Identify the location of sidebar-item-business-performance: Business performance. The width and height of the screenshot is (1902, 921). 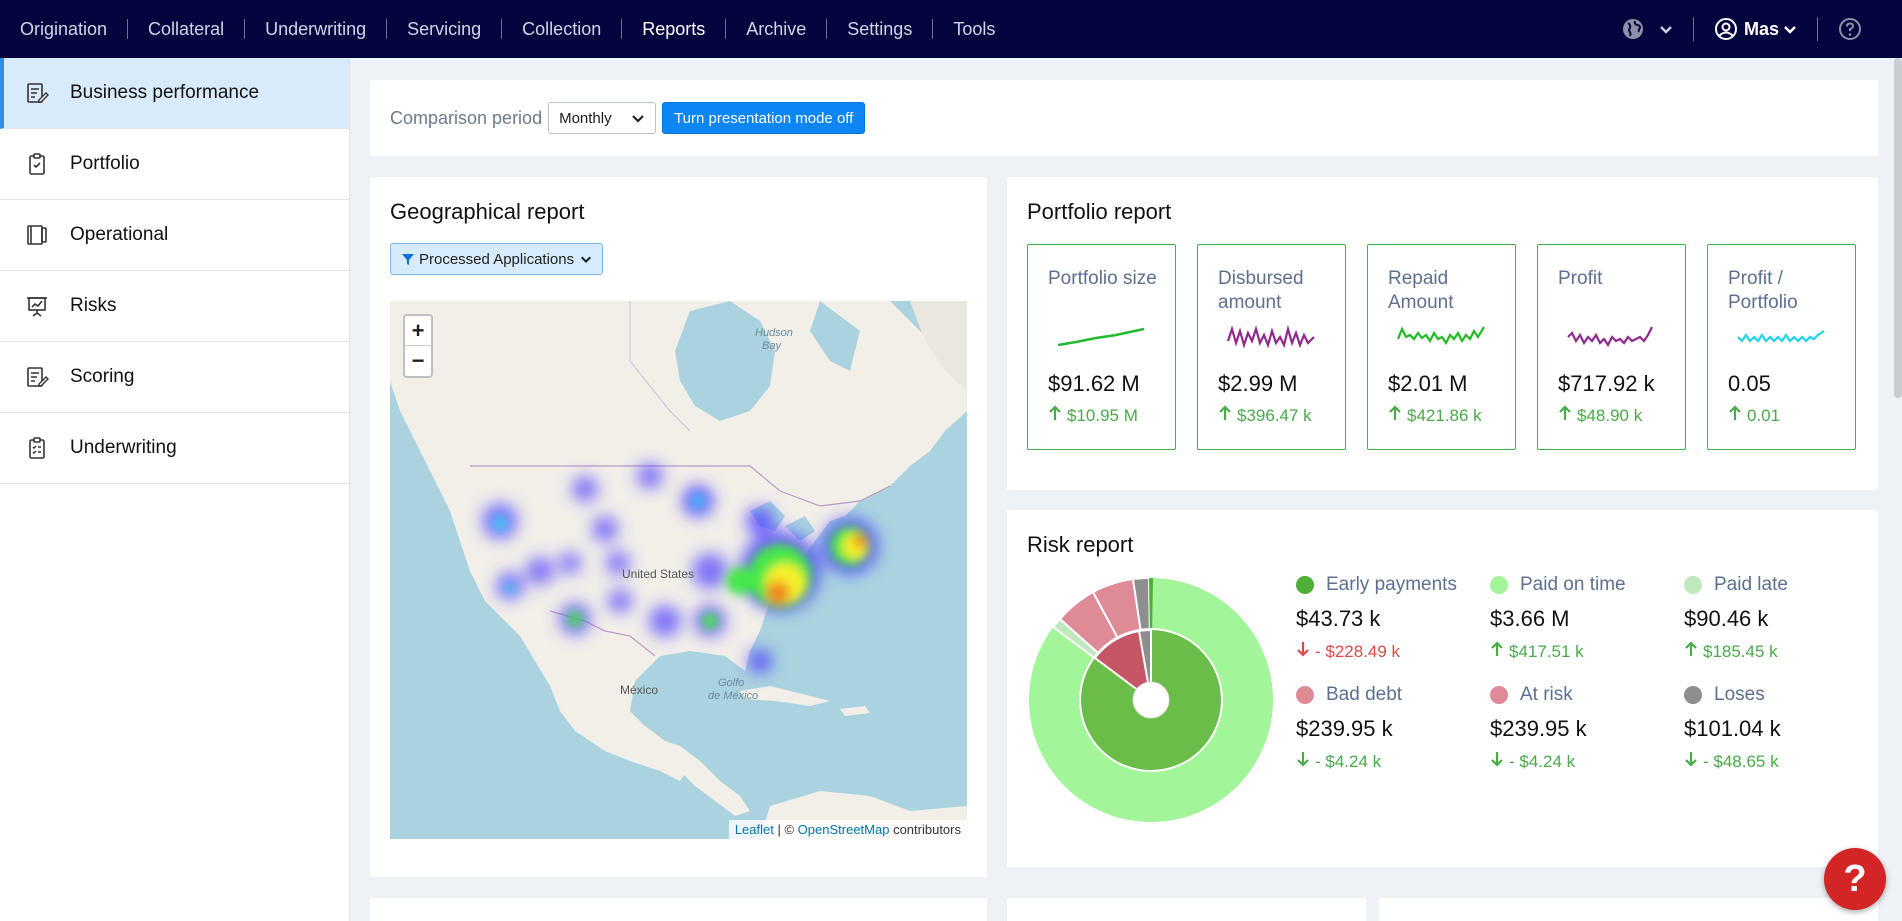
(174, 93).